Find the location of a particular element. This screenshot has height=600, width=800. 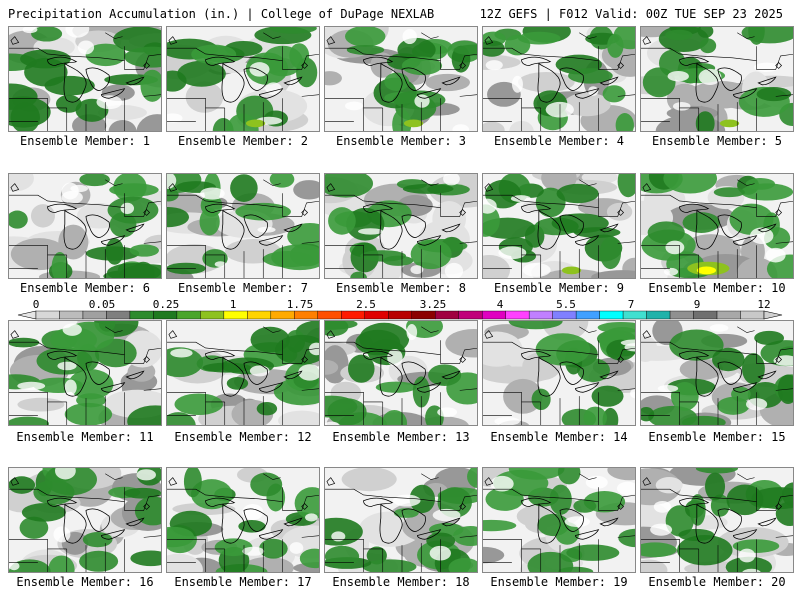

colorbar-tick-label: 5.5 is located at coordinates (566, 304).